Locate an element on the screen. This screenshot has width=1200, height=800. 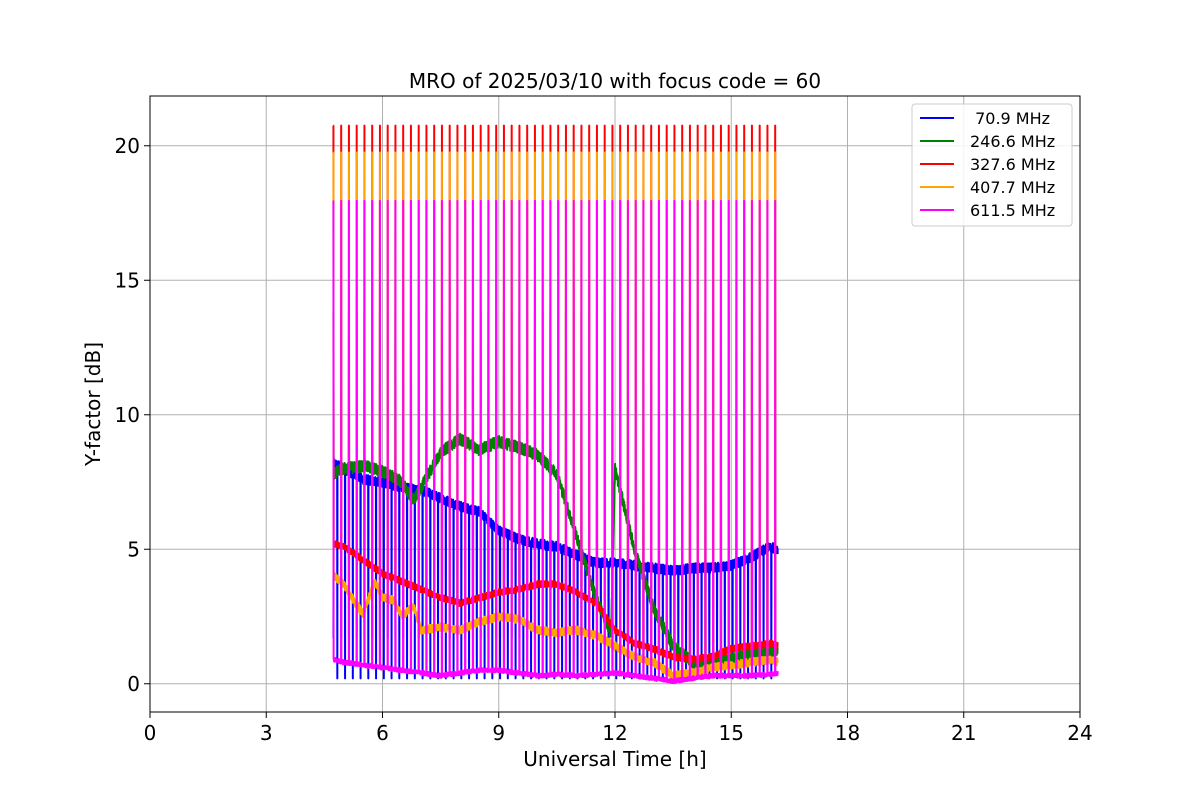
legend-label: 327.6 MHz is located at coordinates (1012, 164).